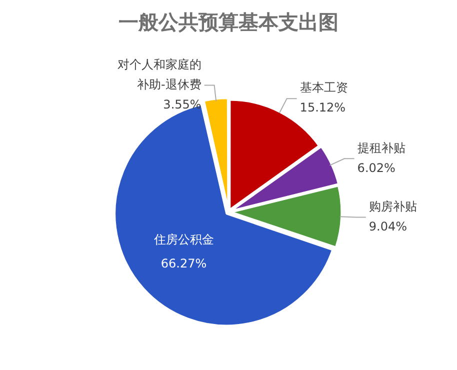 Image resolution: width=457 pixels, height=370 pixels. I want to click on data-label: 9.04%, so click(388, 226).